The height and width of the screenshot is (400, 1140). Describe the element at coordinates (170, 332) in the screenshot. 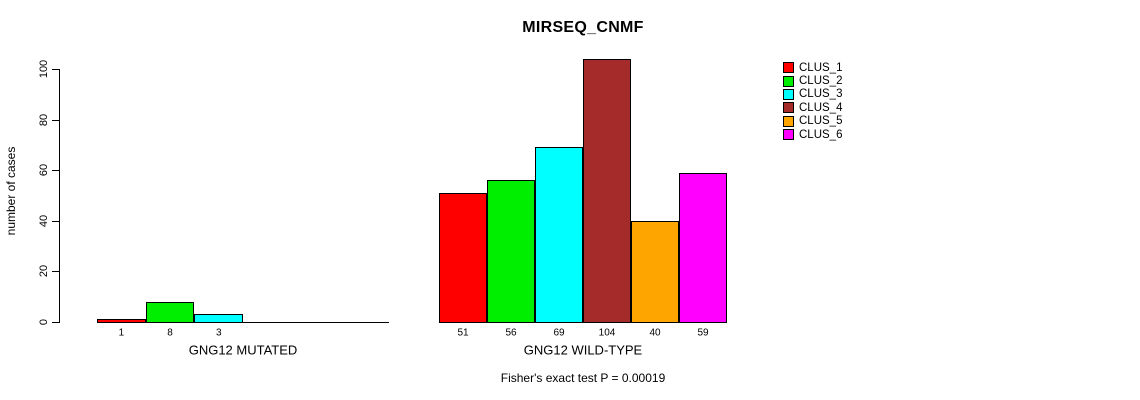

I see `bar-value-label: 8` at that location.